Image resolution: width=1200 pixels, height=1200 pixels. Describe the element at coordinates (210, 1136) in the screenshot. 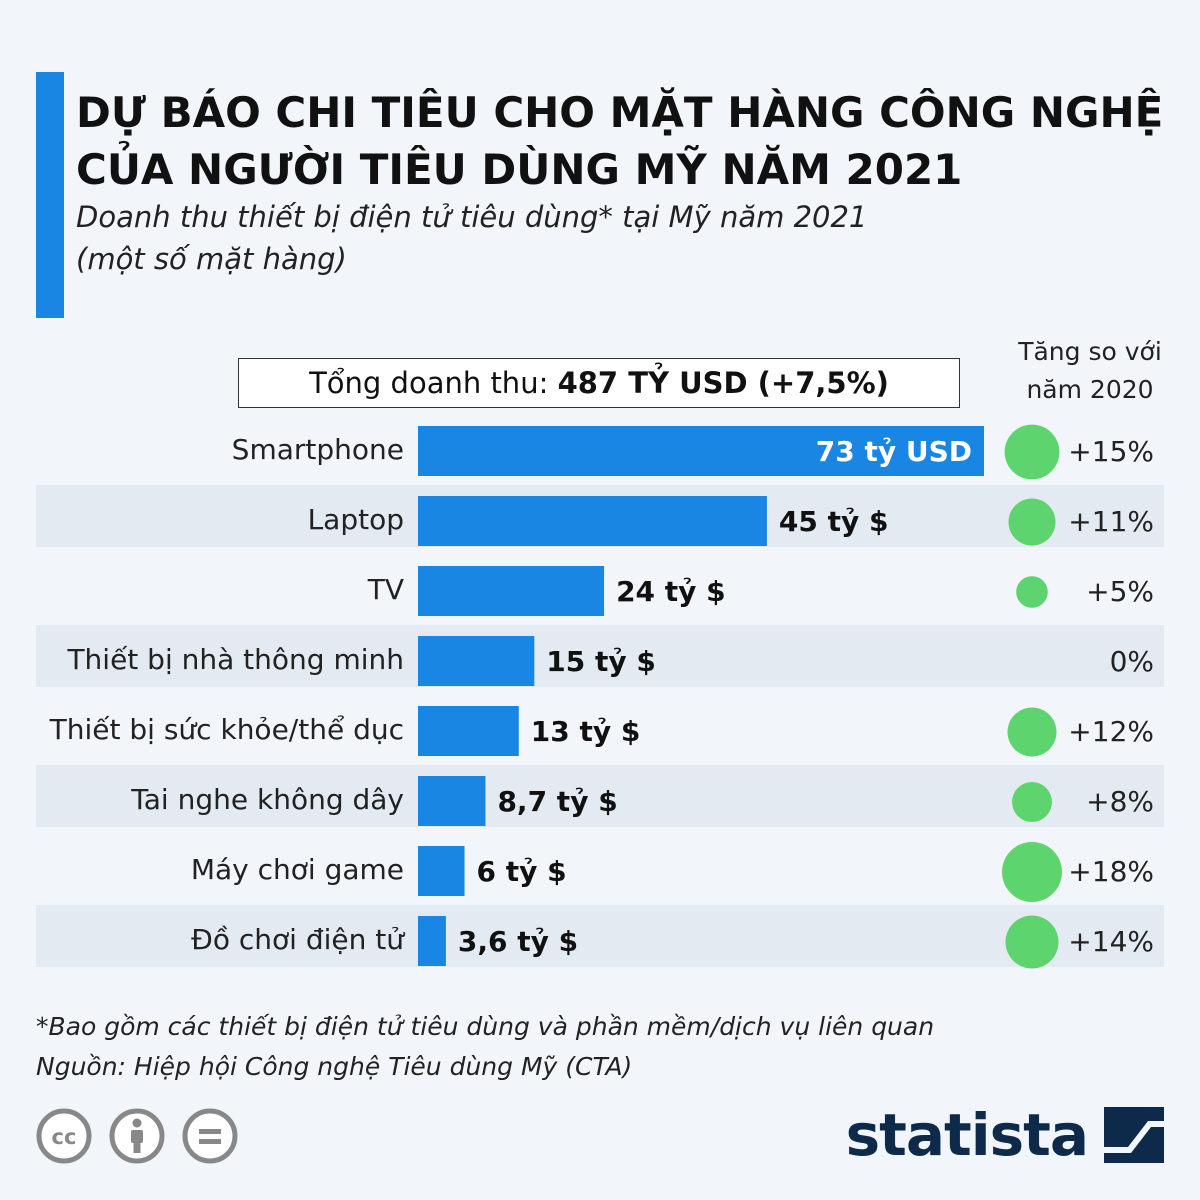

I see `no-derivatives-icon` at that location.